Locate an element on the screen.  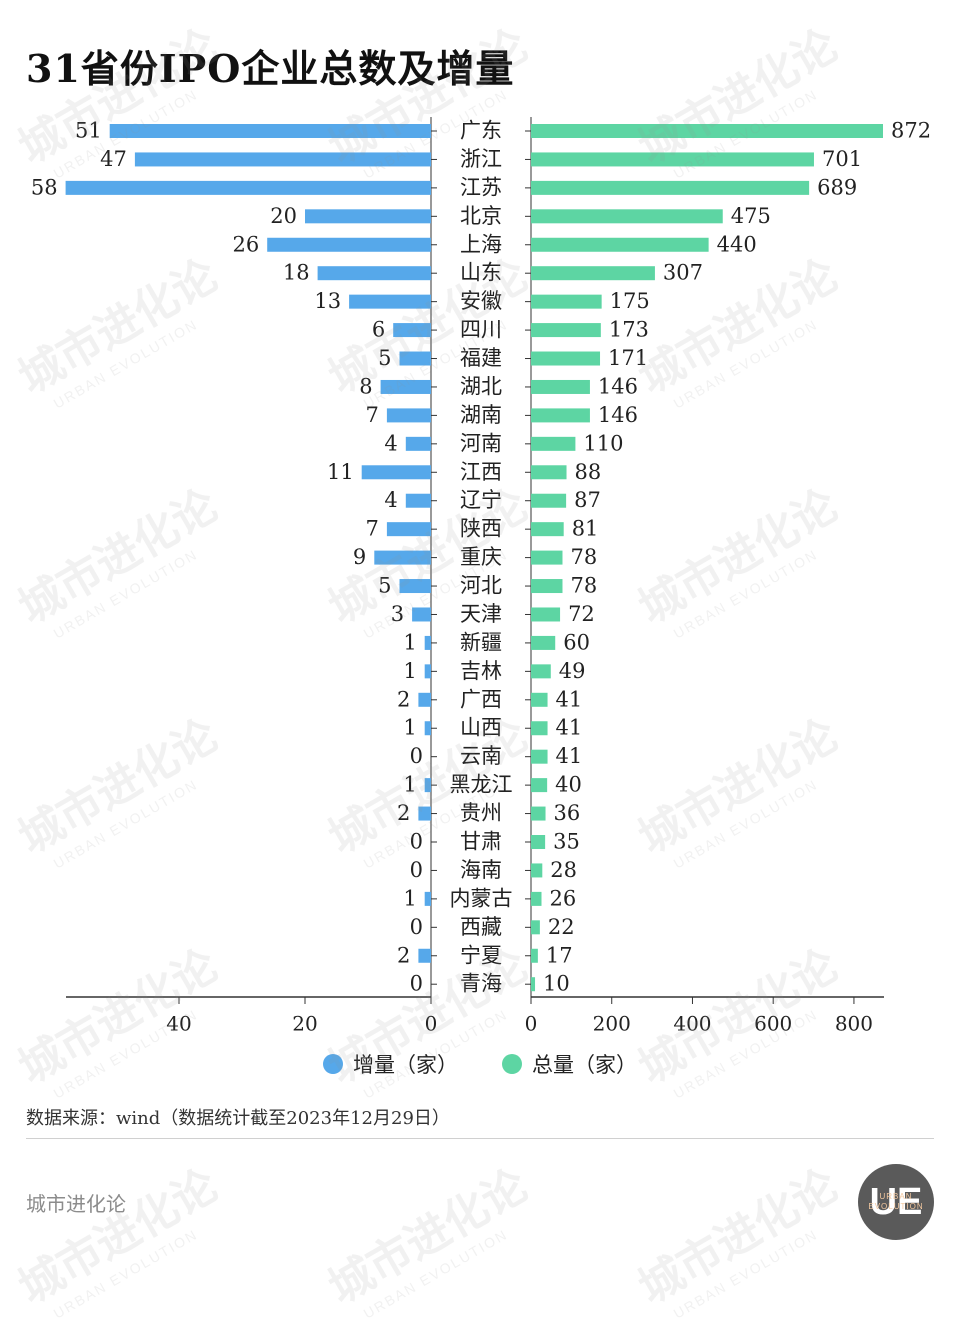
province-label: 福建 is located at coordinates (481, 358).